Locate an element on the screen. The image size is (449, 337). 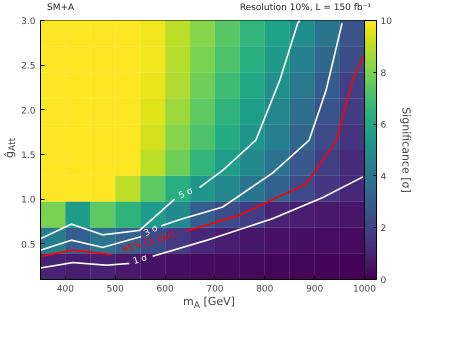
text: 1 σ is located at coordinates (140, 260).